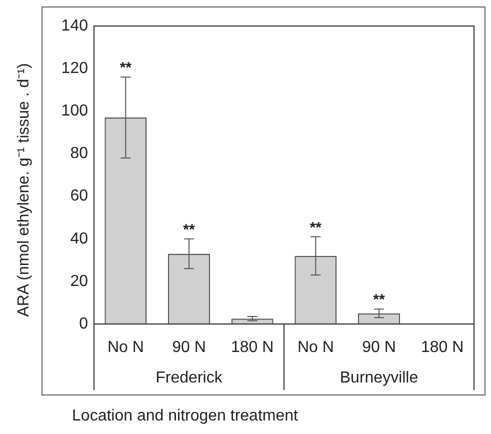 This screenshot has width=491, height=434. I want to click on y-tick-label: 140, so click(74, 25).